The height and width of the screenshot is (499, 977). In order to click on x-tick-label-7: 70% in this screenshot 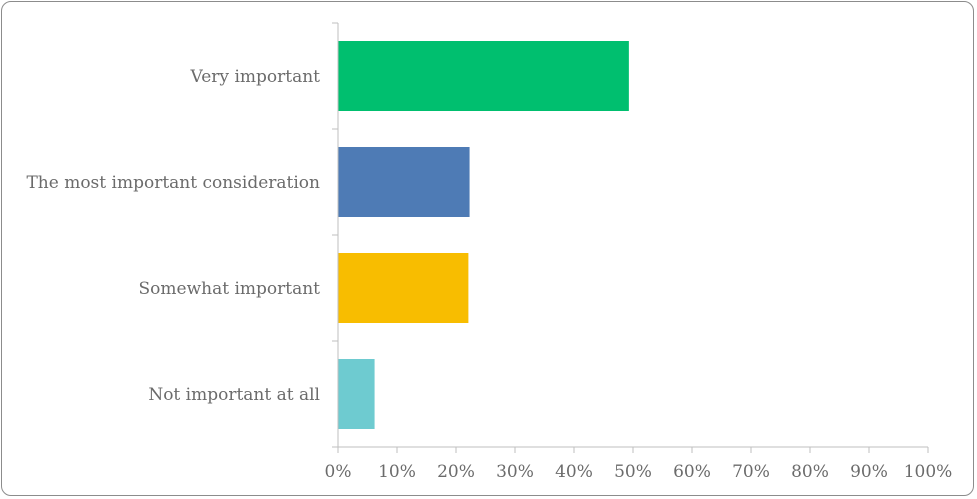, I will do `click(751, 472)`.